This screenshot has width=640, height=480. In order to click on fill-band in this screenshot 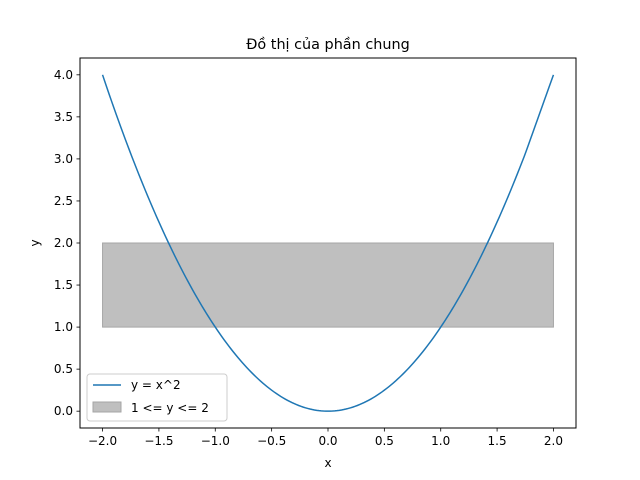, I will do `click(328, 285)`.